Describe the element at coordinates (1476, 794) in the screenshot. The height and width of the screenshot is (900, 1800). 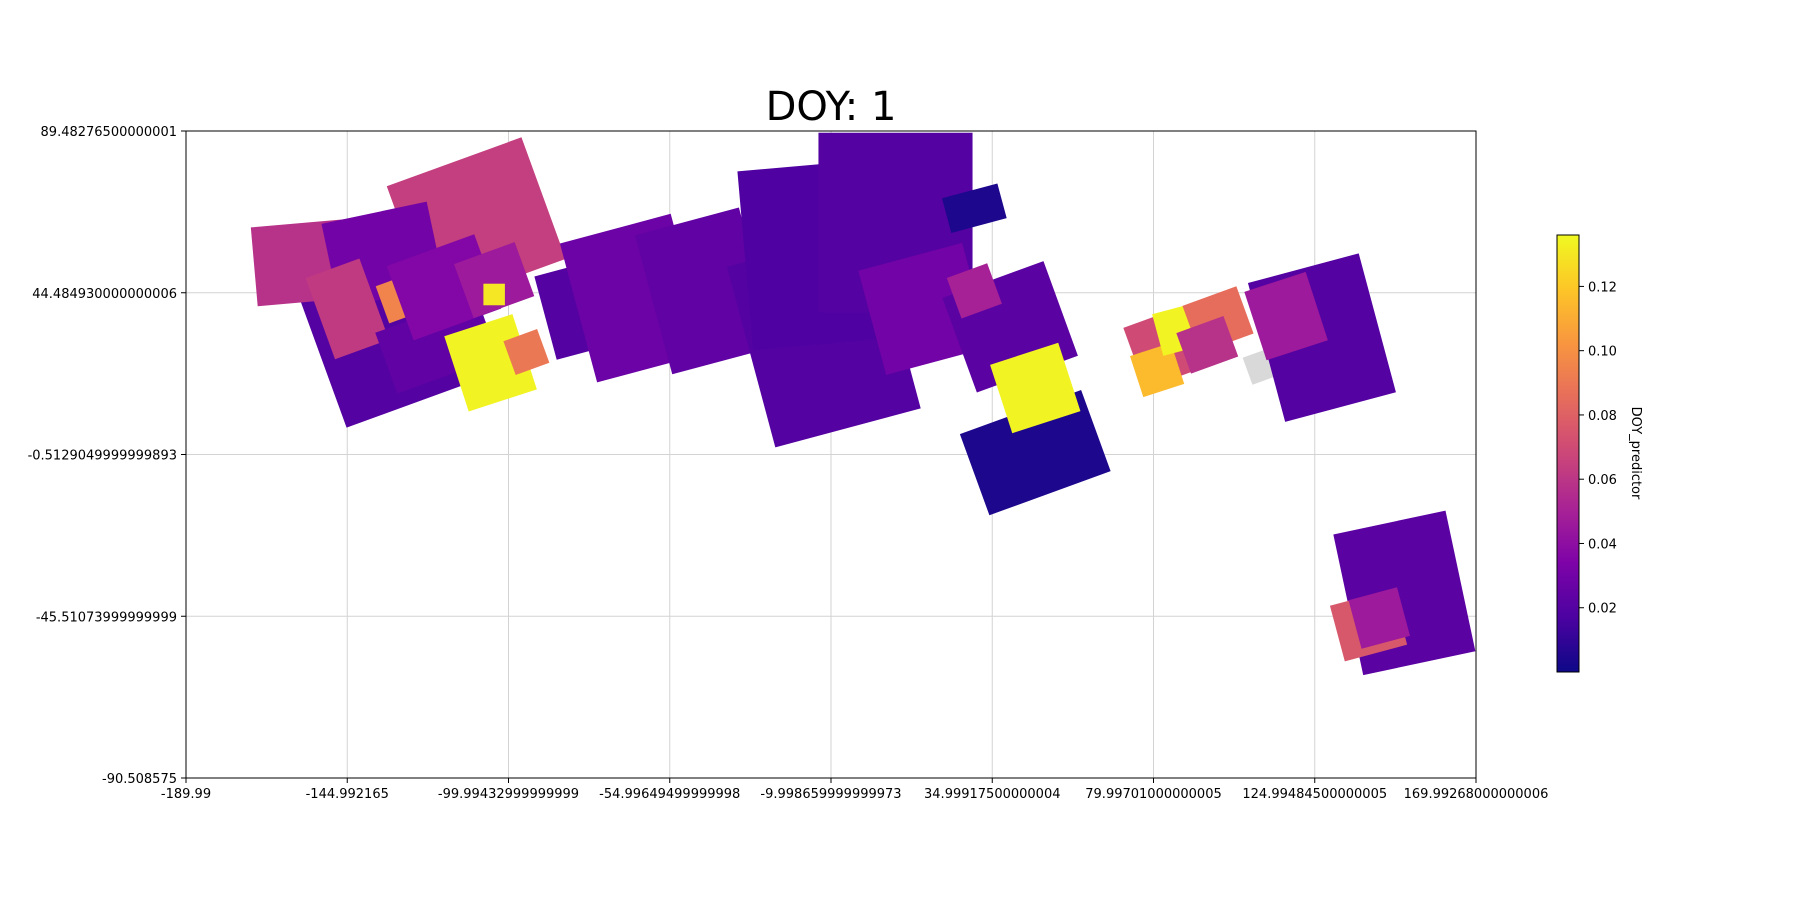
I see `x-tick-label-8: 169.99268000000006` at that location.